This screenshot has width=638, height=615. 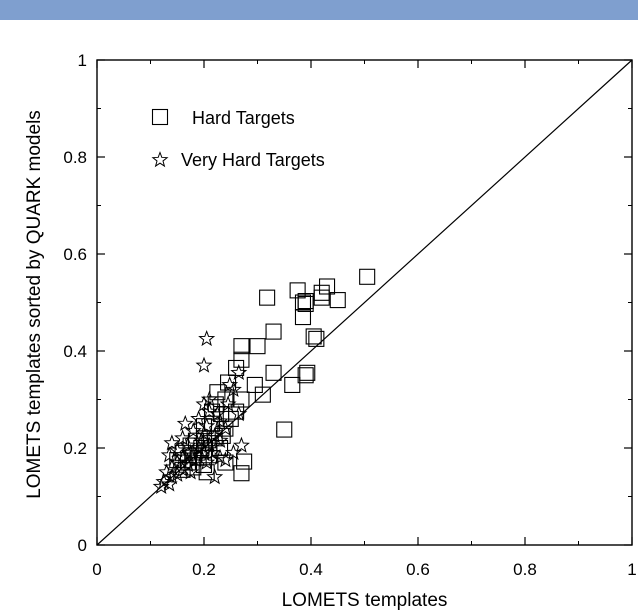 I want to click on x-tick-label: 0.6, so click(x=418, y=569).